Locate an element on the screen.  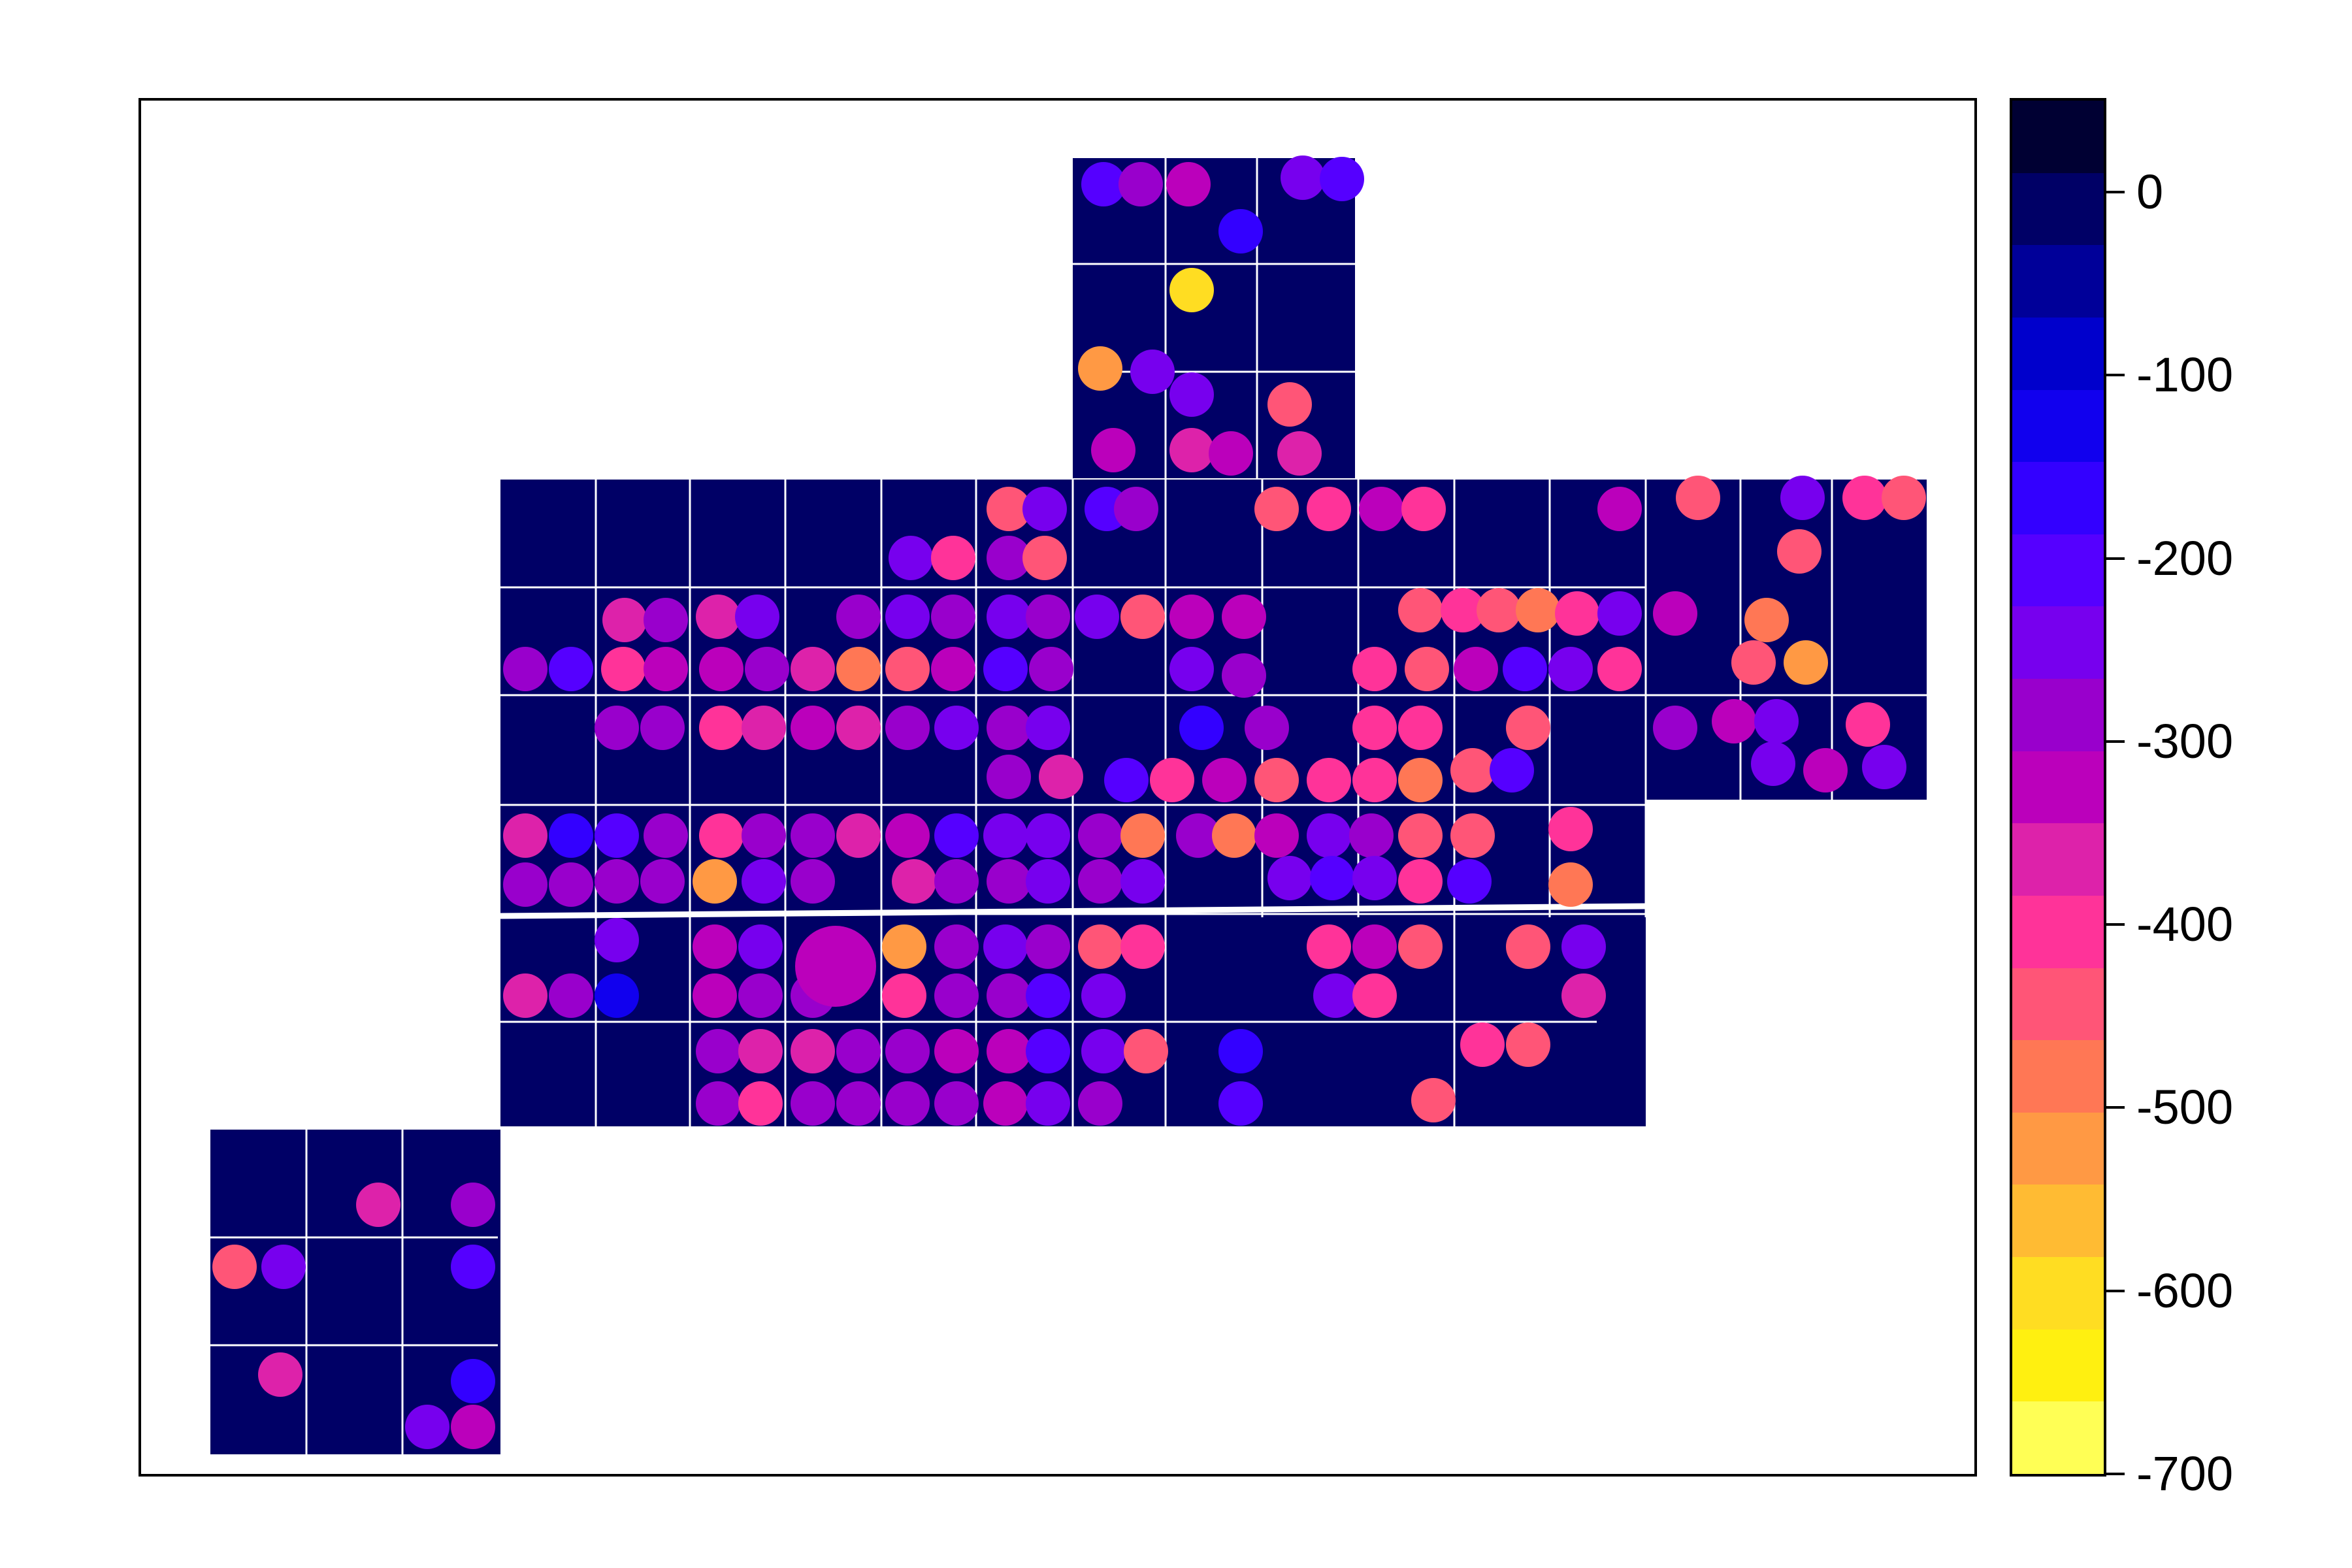
legend-tick-label: -300 is located at coordinates (2185, 740).